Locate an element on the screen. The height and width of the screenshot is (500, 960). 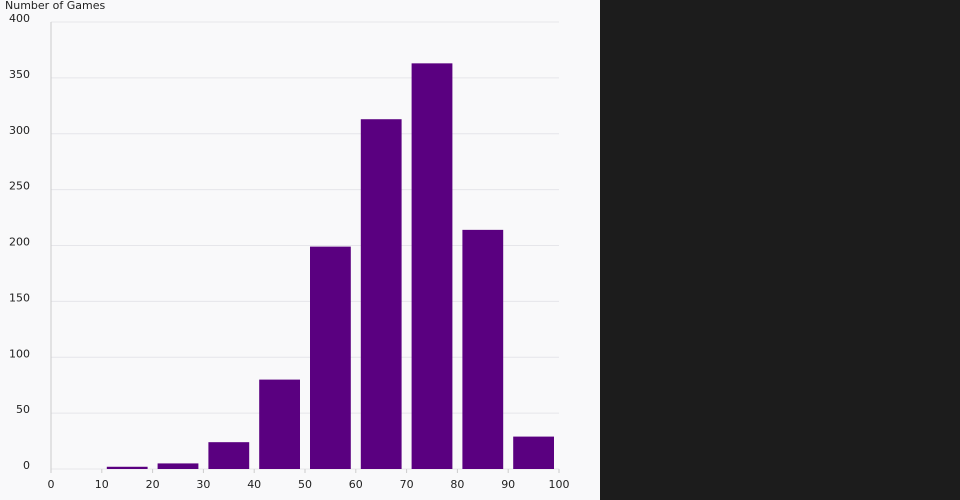
x-tick-label: 10 is located at coordinates (102, 484).